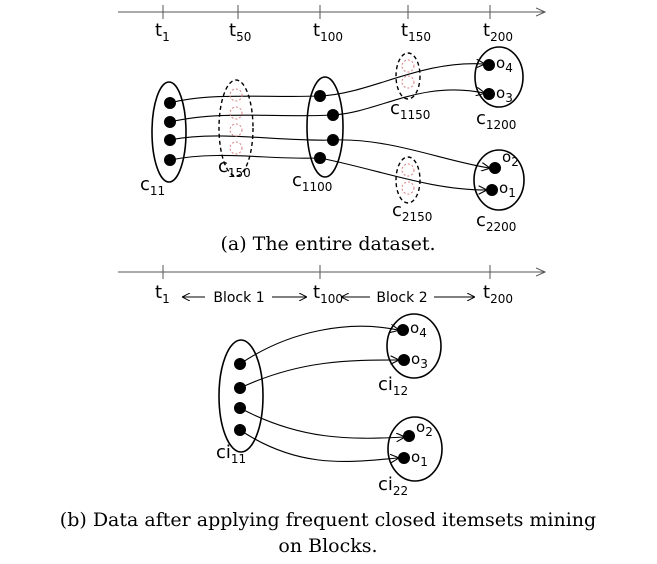 This screenshot has height=564, width=657. I want to click on caption: on Blocks., so click(327, 546).